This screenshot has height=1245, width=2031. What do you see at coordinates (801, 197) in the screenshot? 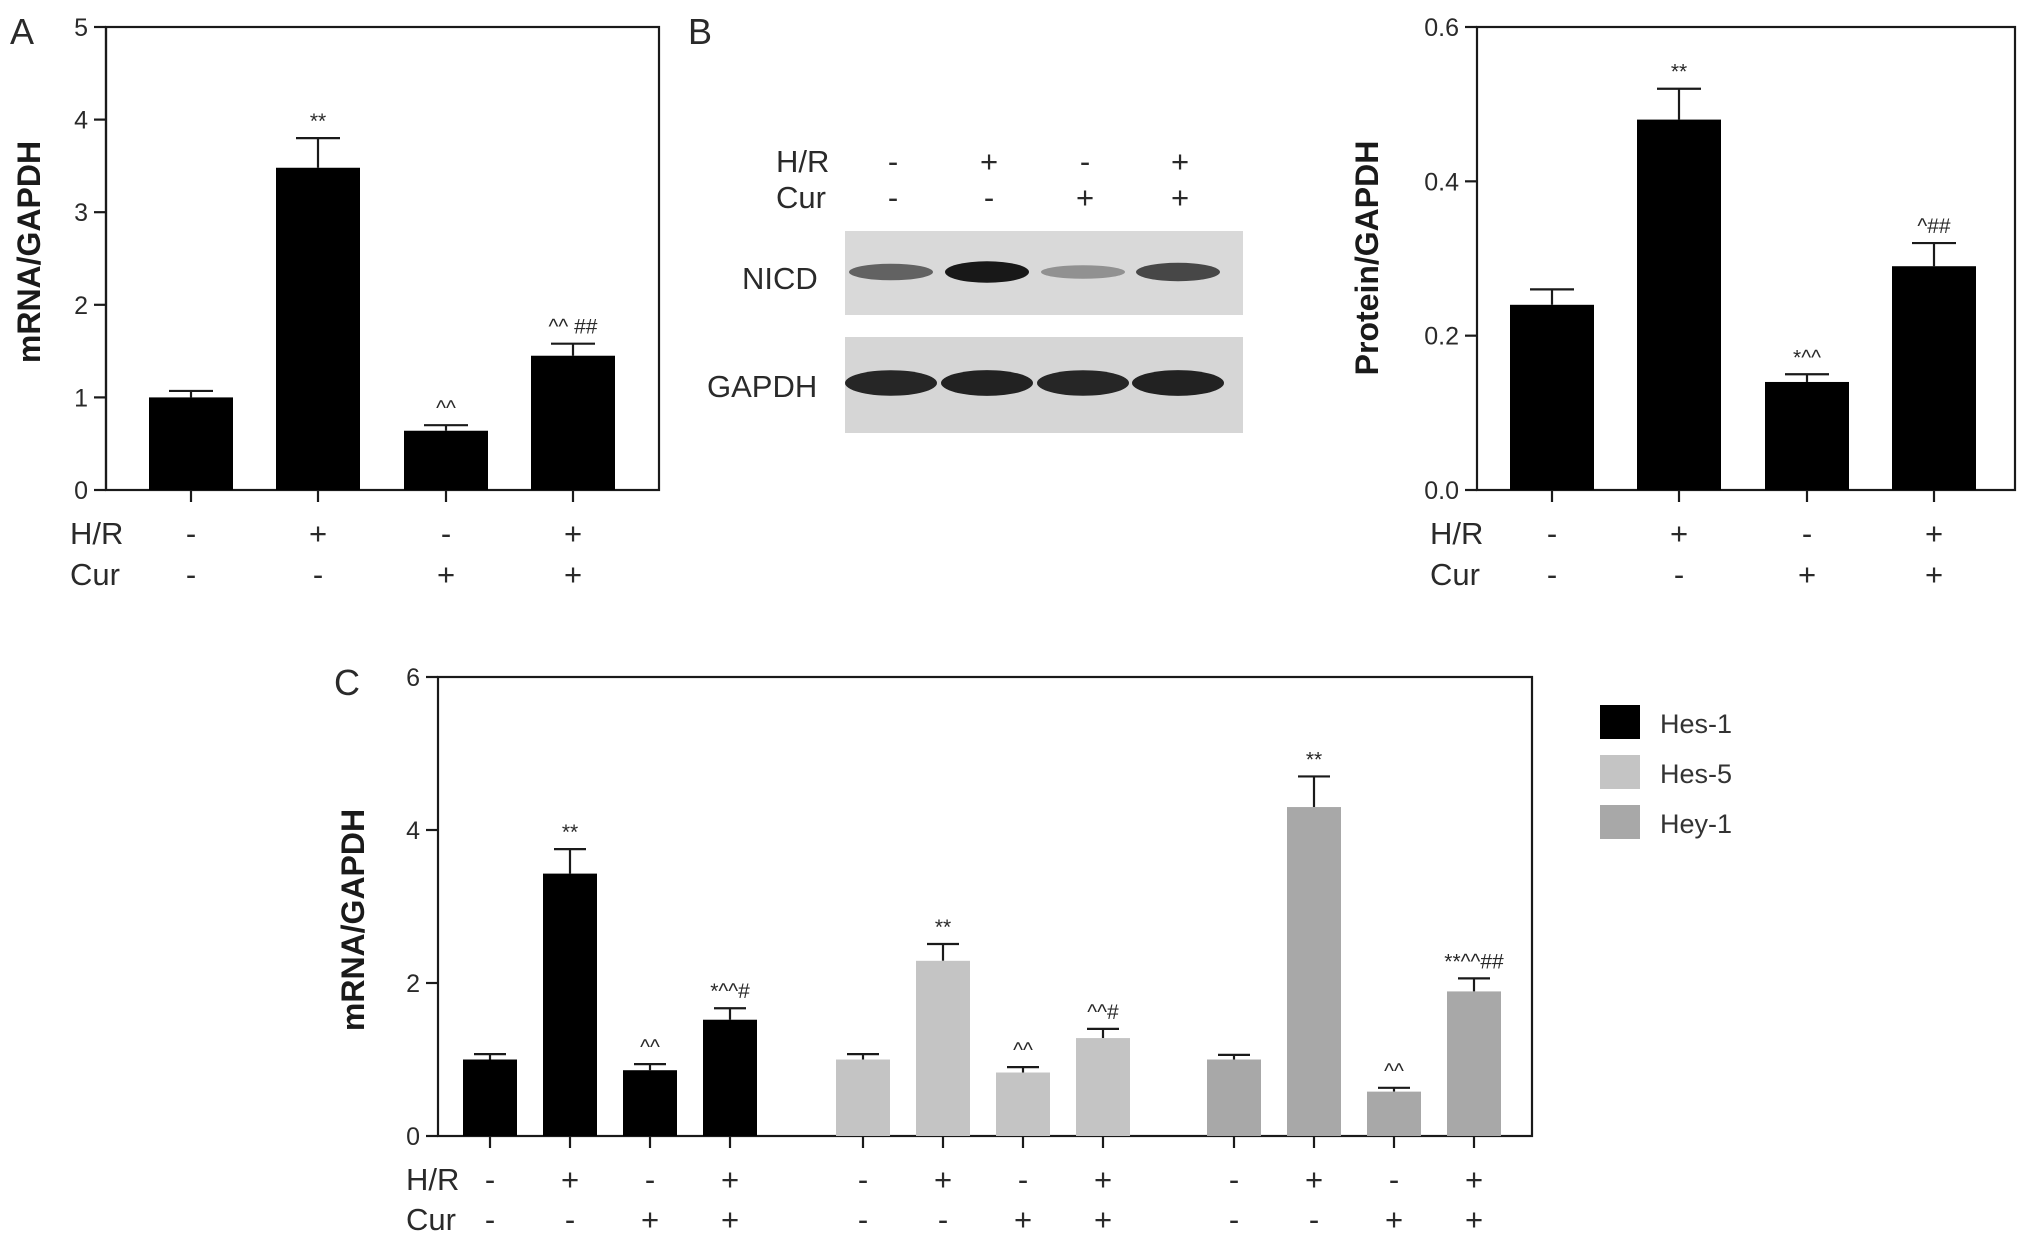
I see `blot-cur-label: Cur` at bounding box center [801, 197].